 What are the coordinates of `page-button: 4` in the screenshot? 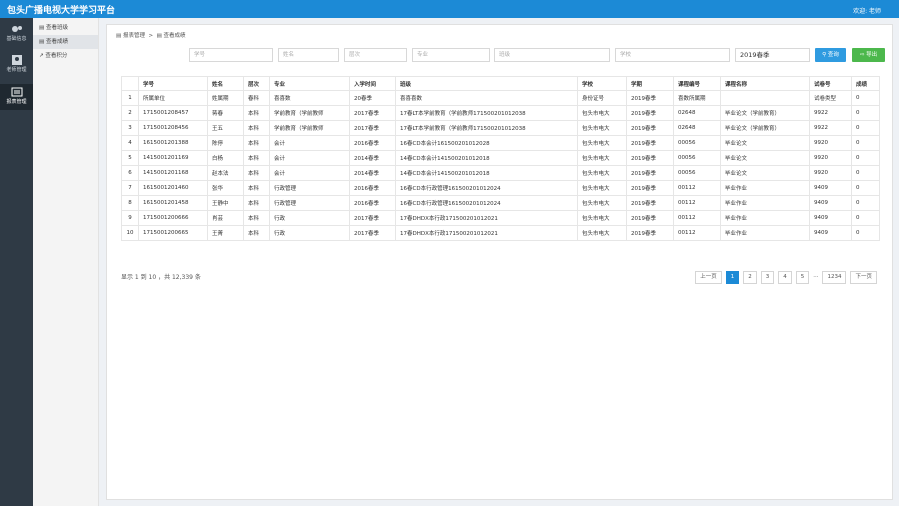 It's located at (785, 277).